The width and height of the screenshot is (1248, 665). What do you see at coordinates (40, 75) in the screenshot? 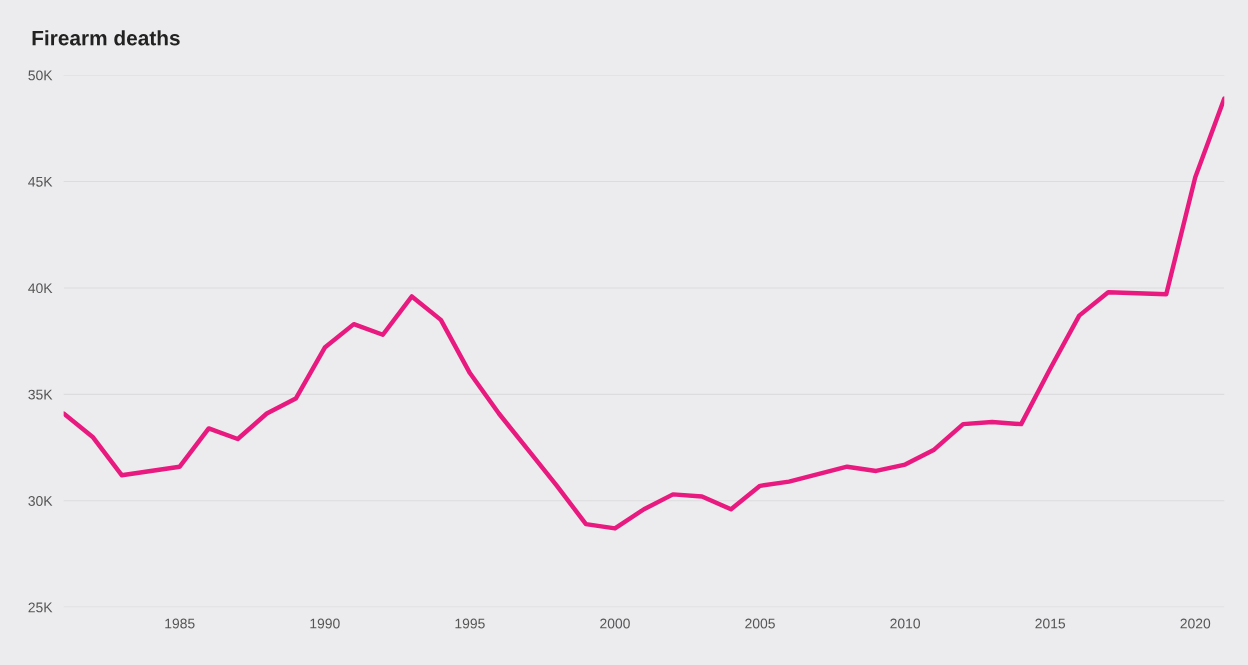
I see `y-tick-label: 50K` at bounding box center [40, 75].